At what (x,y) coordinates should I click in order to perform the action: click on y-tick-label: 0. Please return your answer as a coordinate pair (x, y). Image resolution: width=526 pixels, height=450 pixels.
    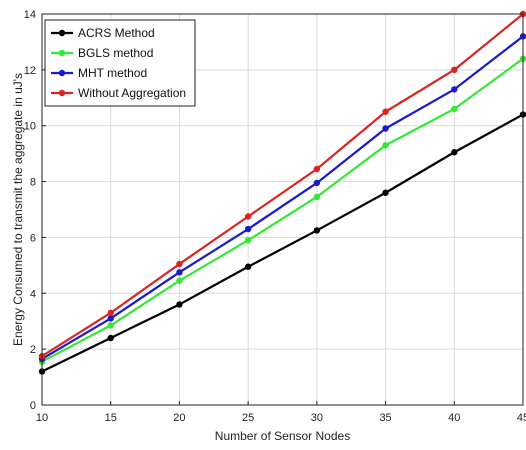
    Looking at the image, I should click on (33, 406).